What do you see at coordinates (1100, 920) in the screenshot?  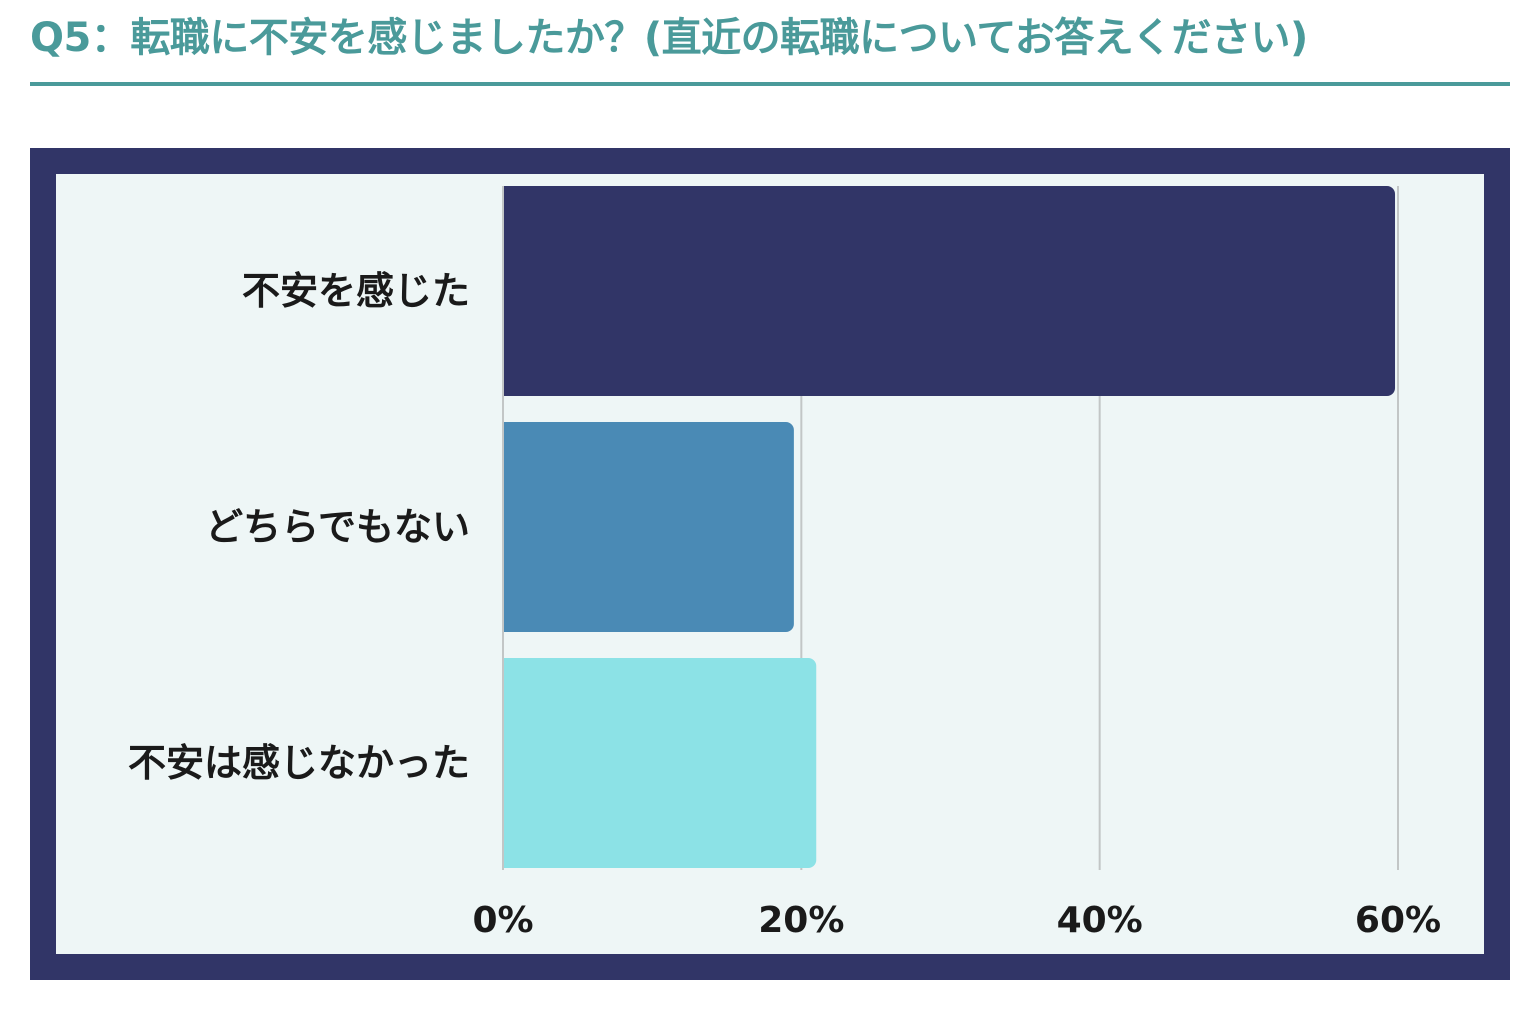 I see `x-tick-label: 40%` at bounding box center [1100, 920].